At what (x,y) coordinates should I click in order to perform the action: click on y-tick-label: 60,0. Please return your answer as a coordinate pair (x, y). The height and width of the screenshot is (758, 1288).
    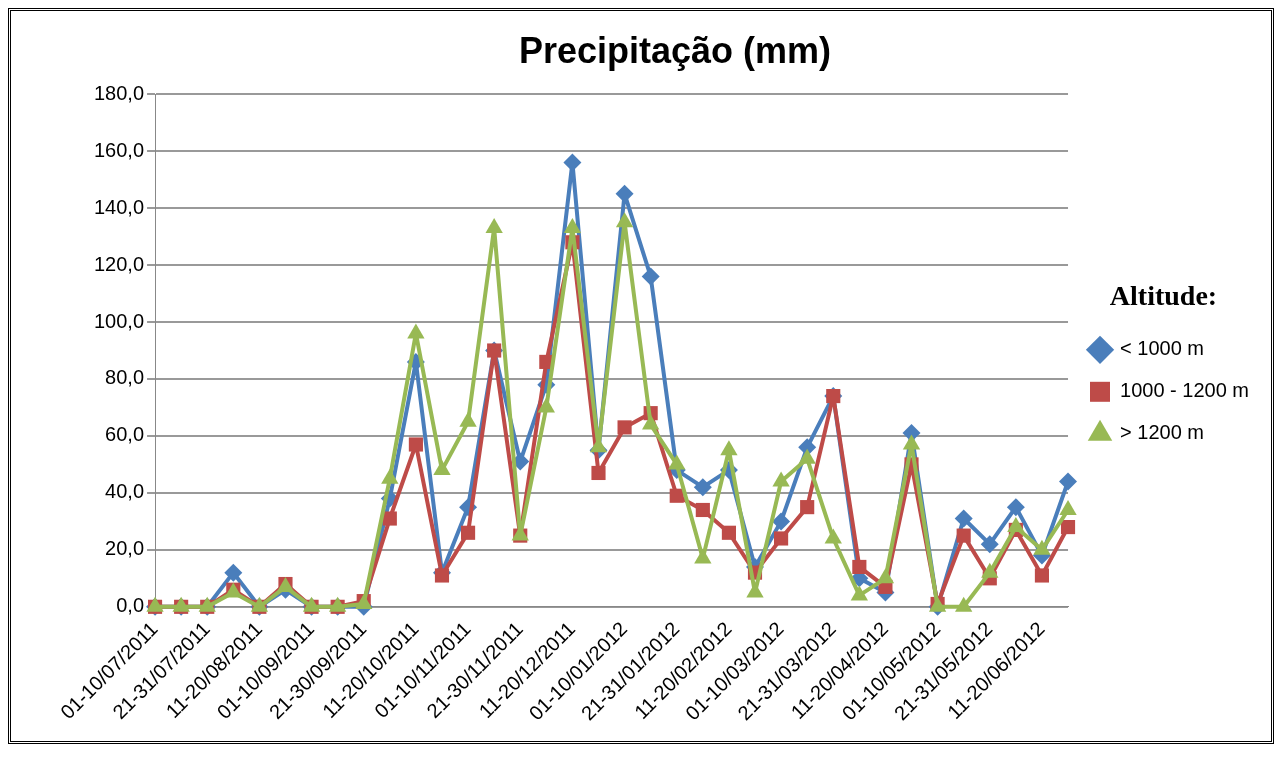
    Looking at the image, I should click on (125, 434).